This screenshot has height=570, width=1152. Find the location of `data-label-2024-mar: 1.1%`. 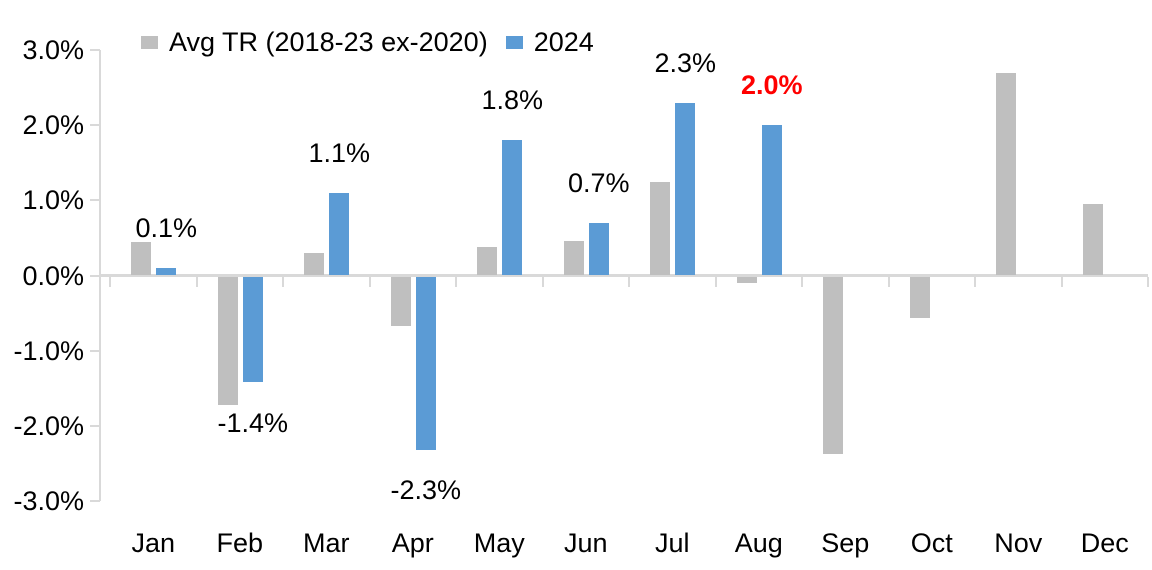

data-label-2024-mar: 1.1% is located at coordinates (339, 152).